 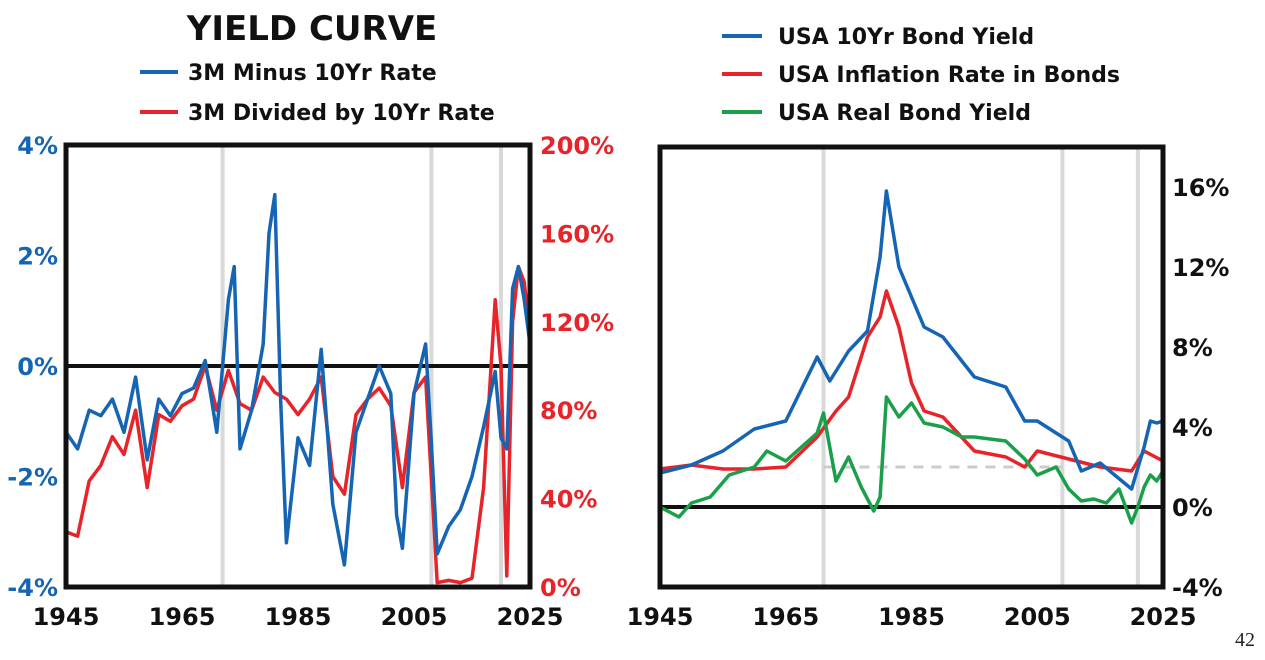 What do you see at coordinates (949, 75) in the screenshot?
I see `legend-label: USA Inflation Rate in Bonds` at bounding box center [949, 75].